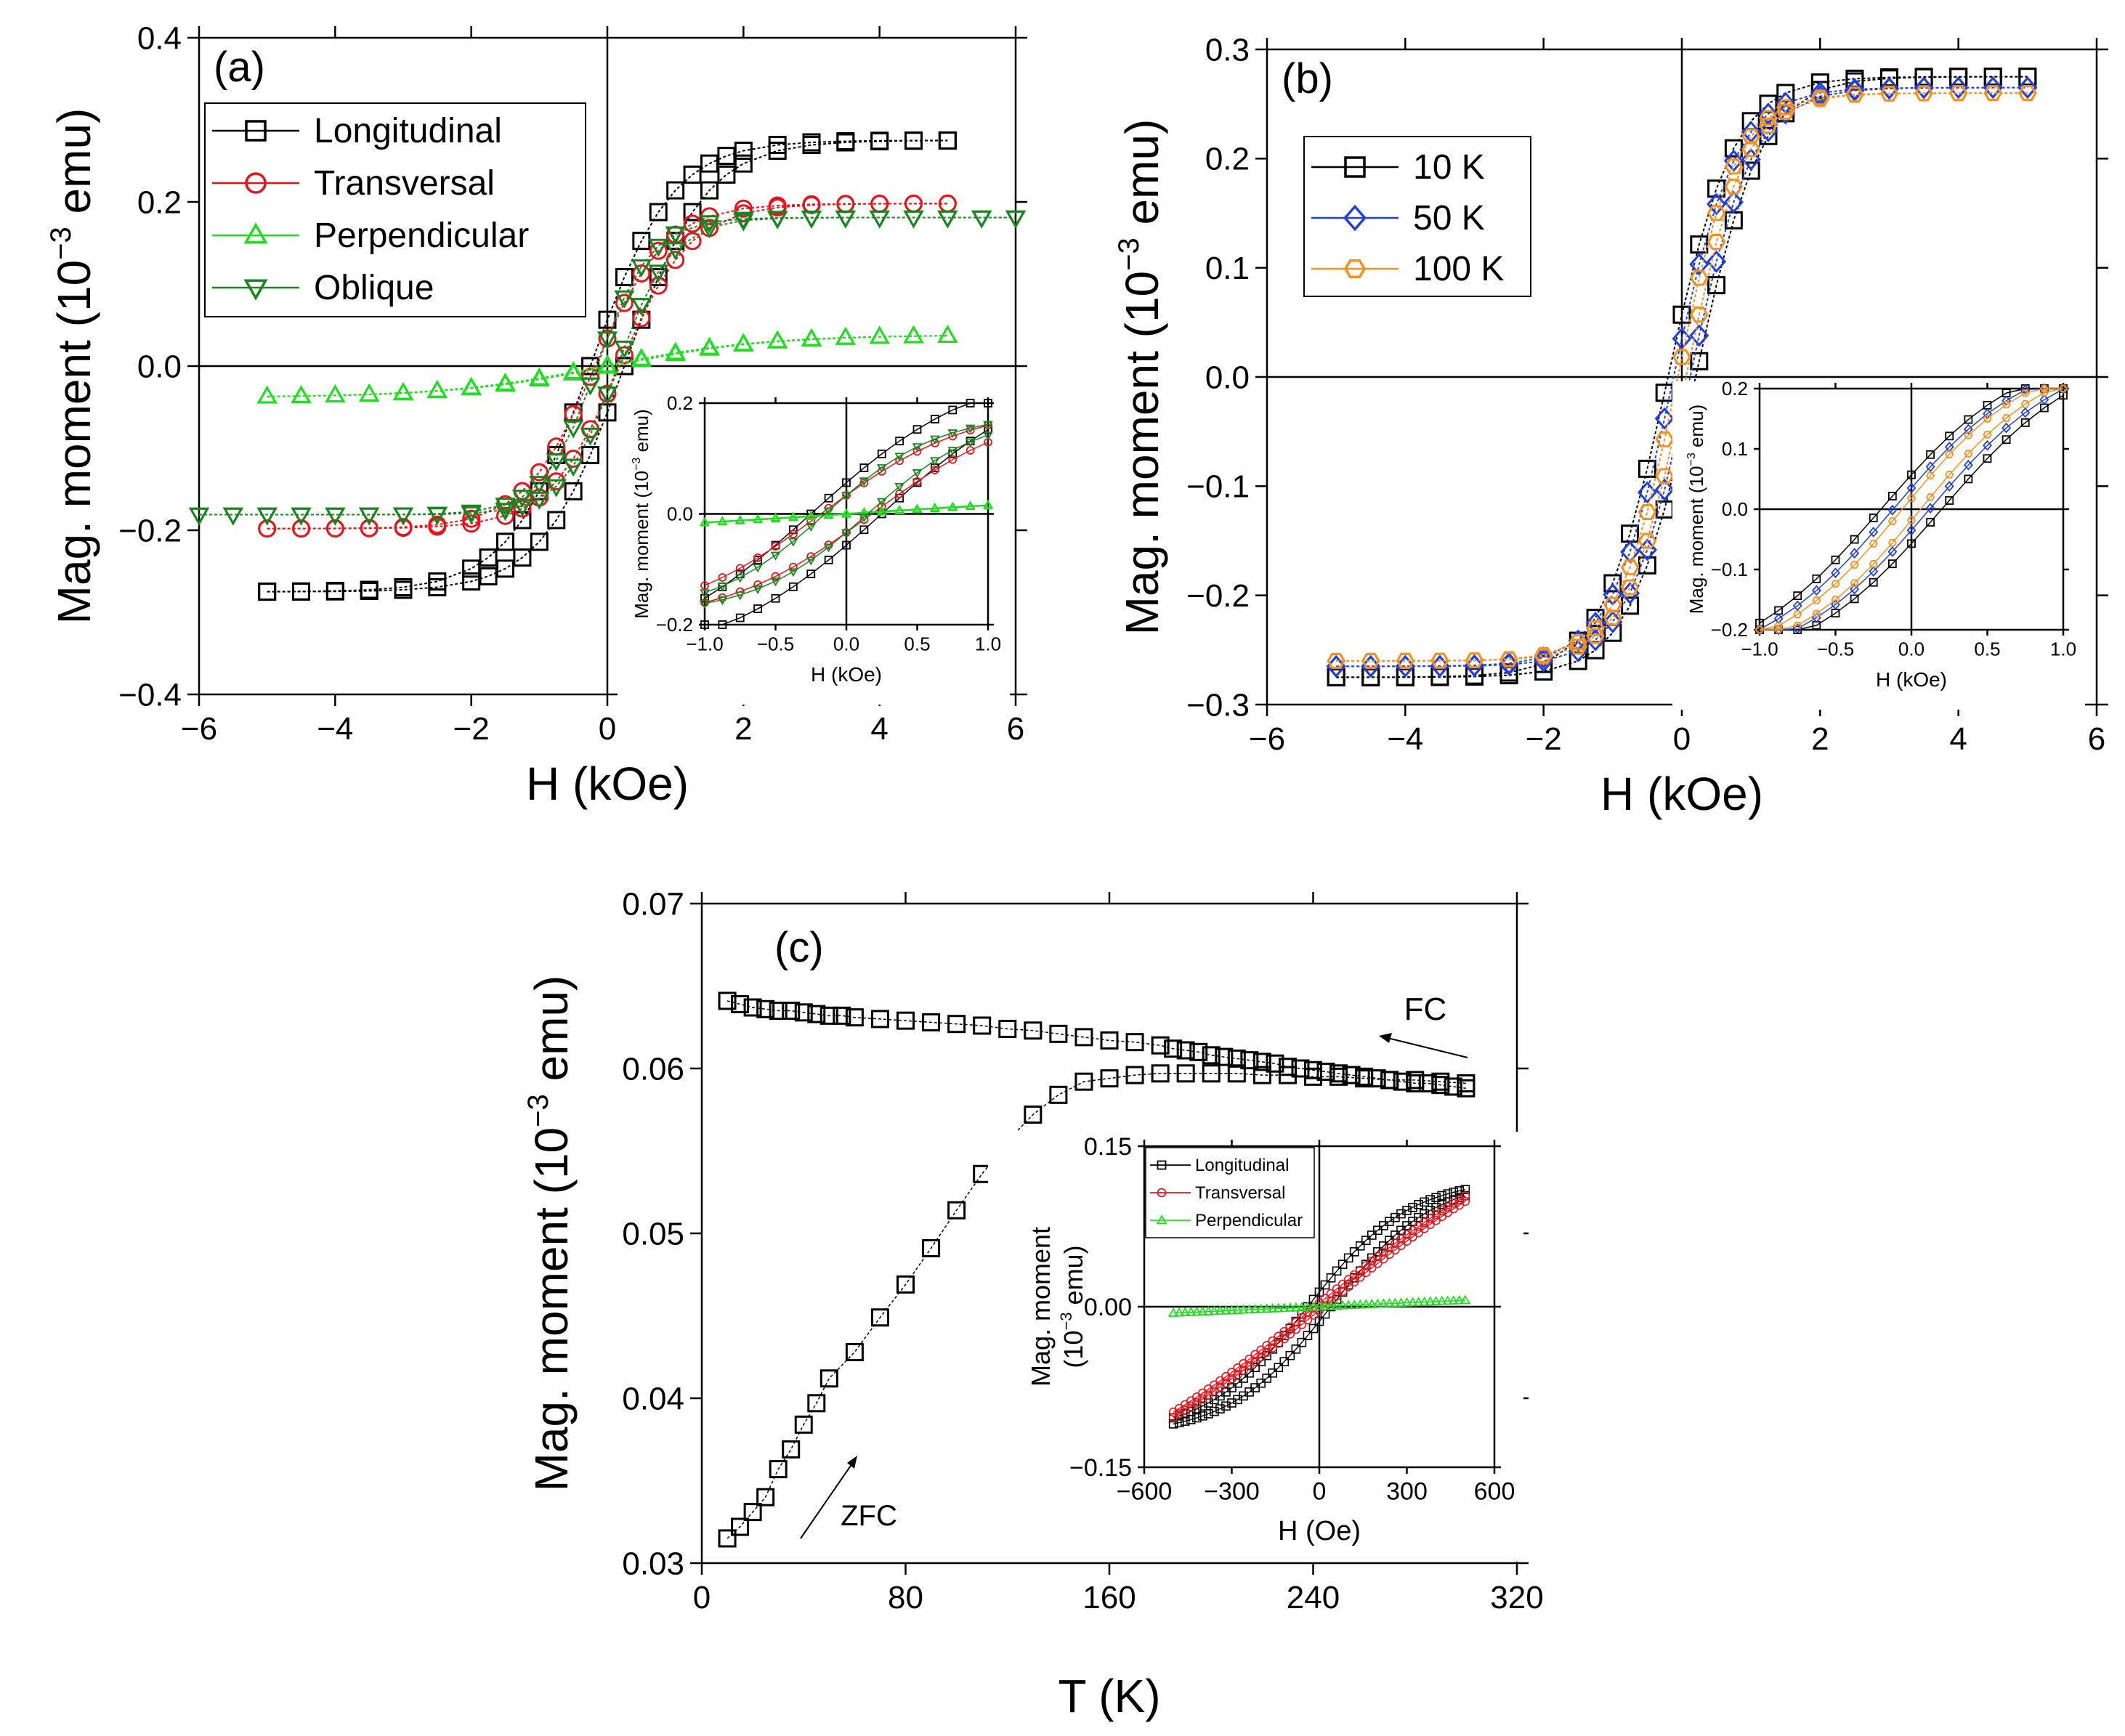 The height and width of the screenshot is (1736, 2125). I want to click on inset-series-group, so click(1319, 1307).